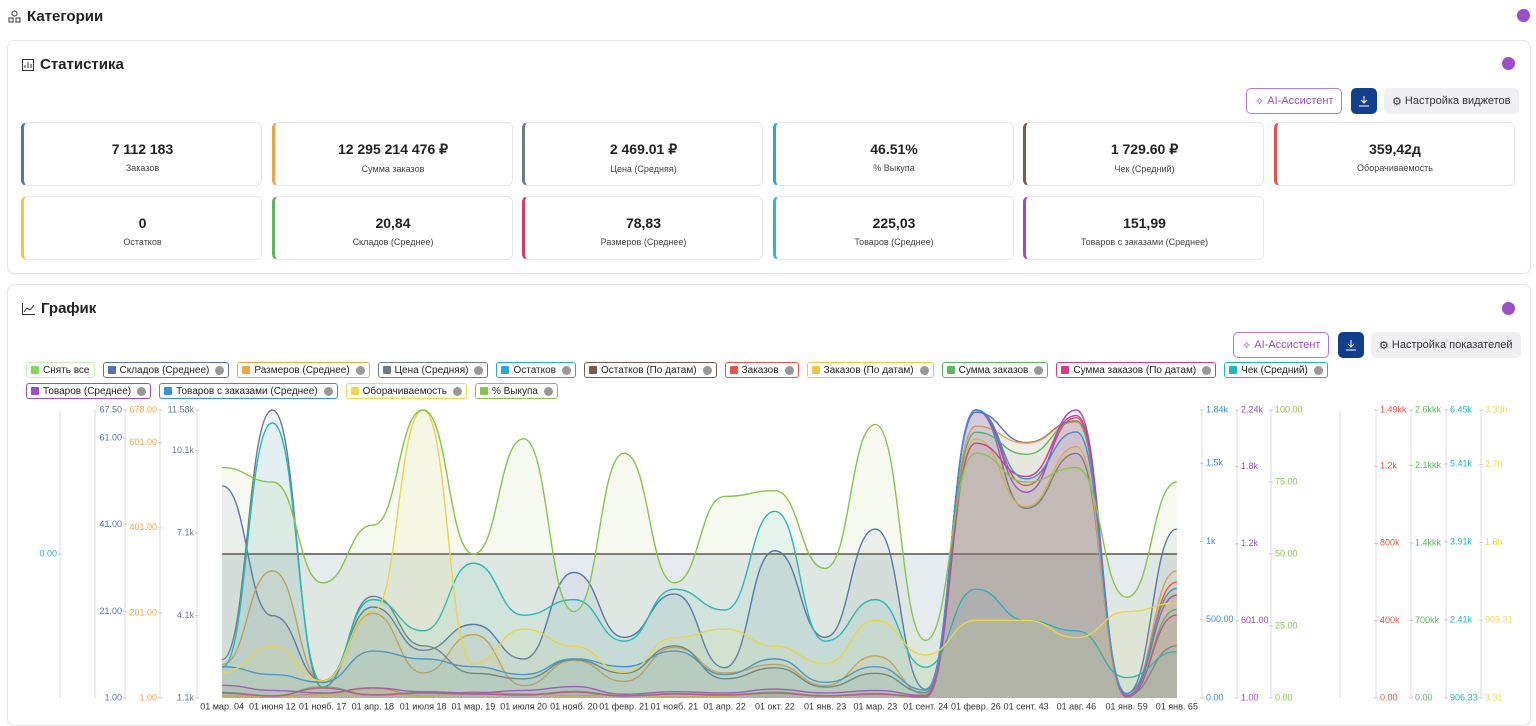 Image resolution: width=1536 pixels, height=726 pixels. What do you see at coordinates (1446, 345) in the screenshot?
I see `settings-button: ⚙ Настройка показателей` at bounding box center [1446, 345].